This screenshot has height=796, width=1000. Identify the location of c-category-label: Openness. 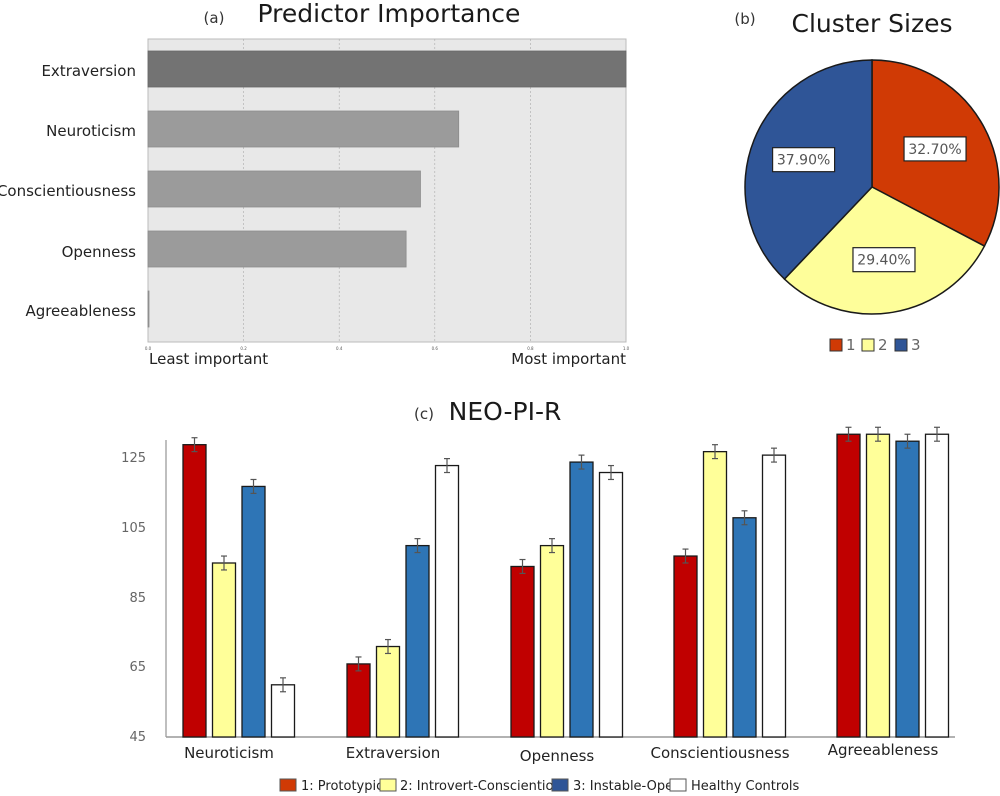
(557, 756).